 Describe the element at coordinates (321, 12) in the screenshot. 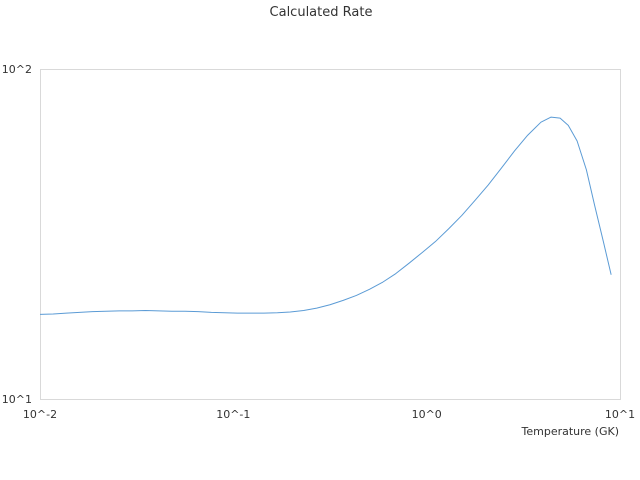

I see `chart-title: Calculated Rate` at that location.